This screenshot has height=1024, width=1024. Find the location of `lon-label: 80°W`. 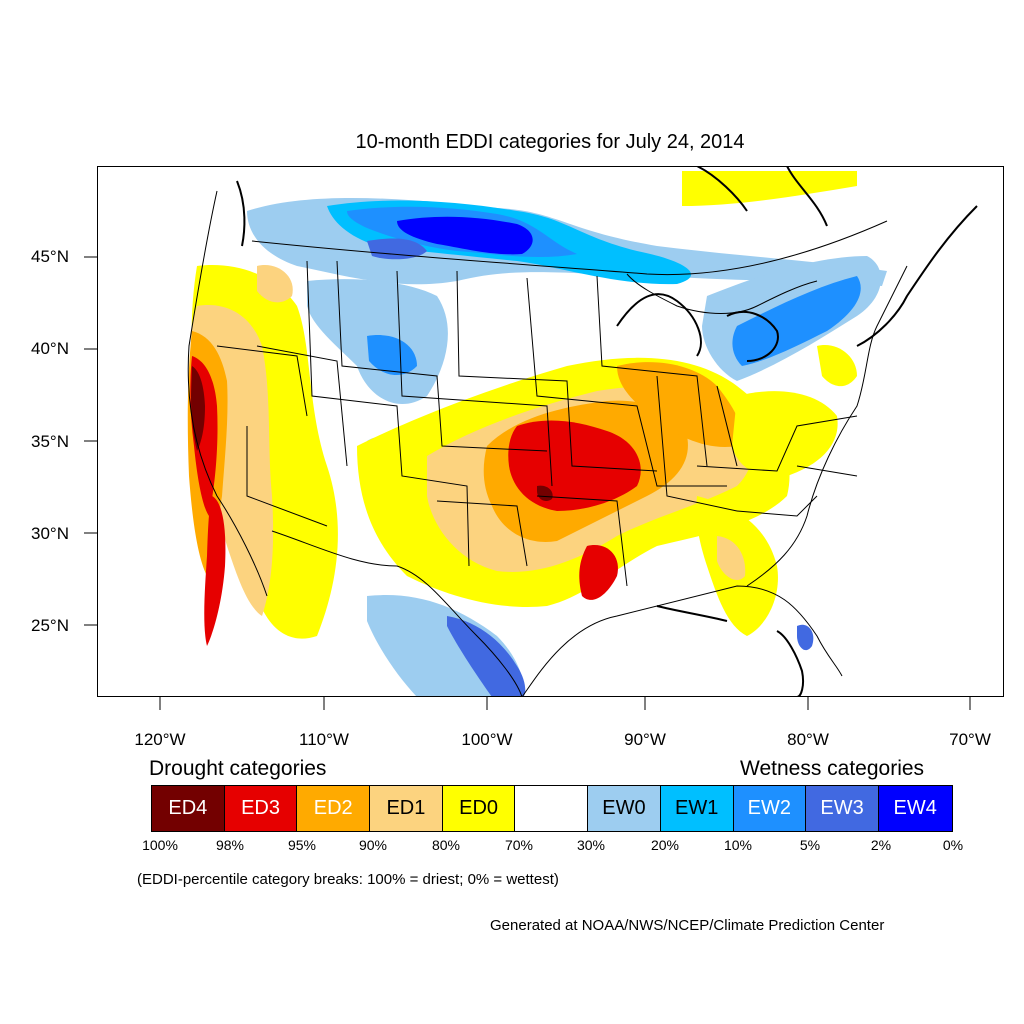

lon-label: 80°W is located at coordinates (808, 739).